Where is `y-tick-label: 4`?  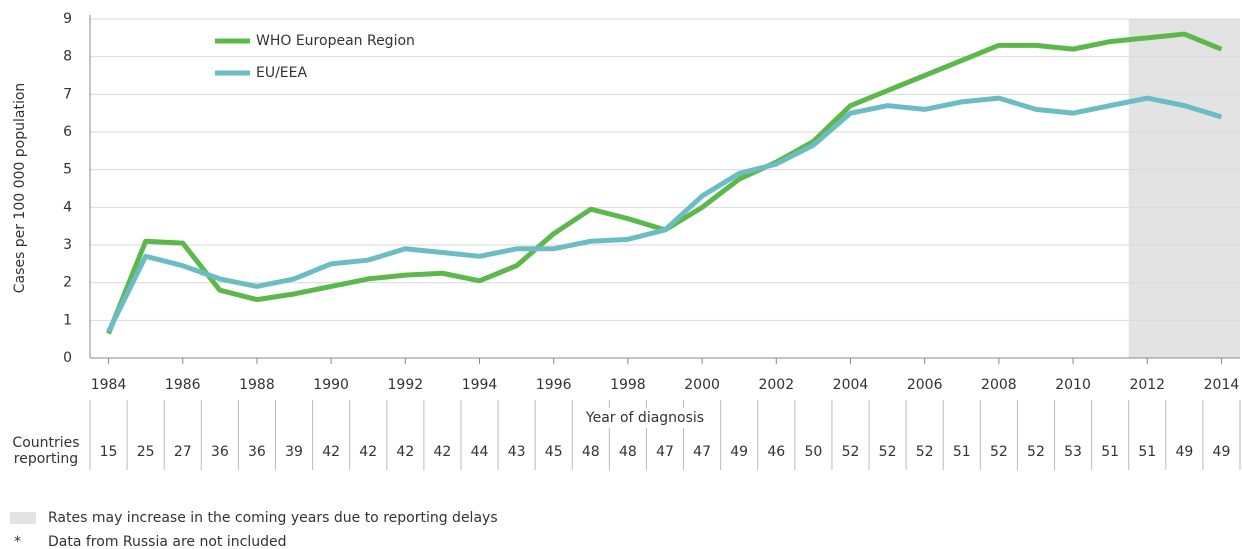 y-tick-label: 4 is located at coordinates (67, 207).